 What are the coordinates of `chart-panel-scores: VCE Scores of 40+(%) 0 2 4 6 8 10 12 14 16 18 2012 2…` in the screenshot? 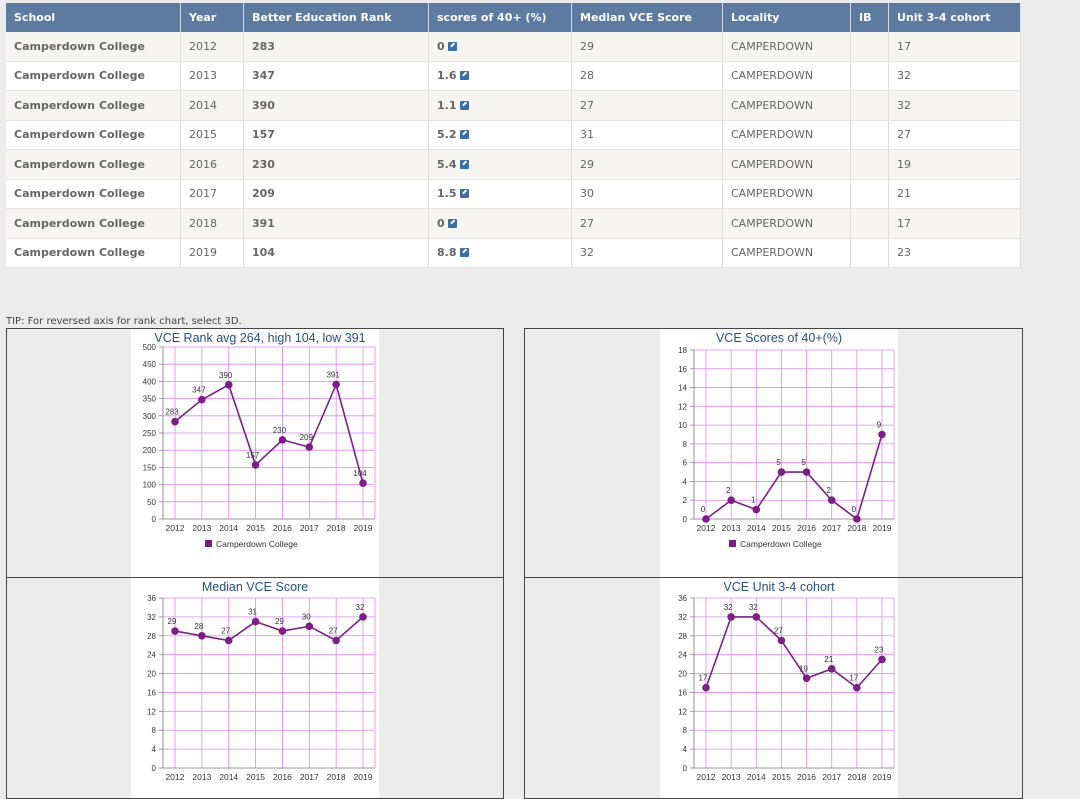 It's located at (773, 453).